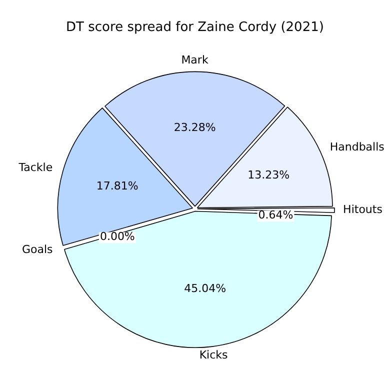 The image size is (390, 390). Describe the element at coordinates (195, 127) in the screenshot. I see `data-label: 23.28%` at that location.